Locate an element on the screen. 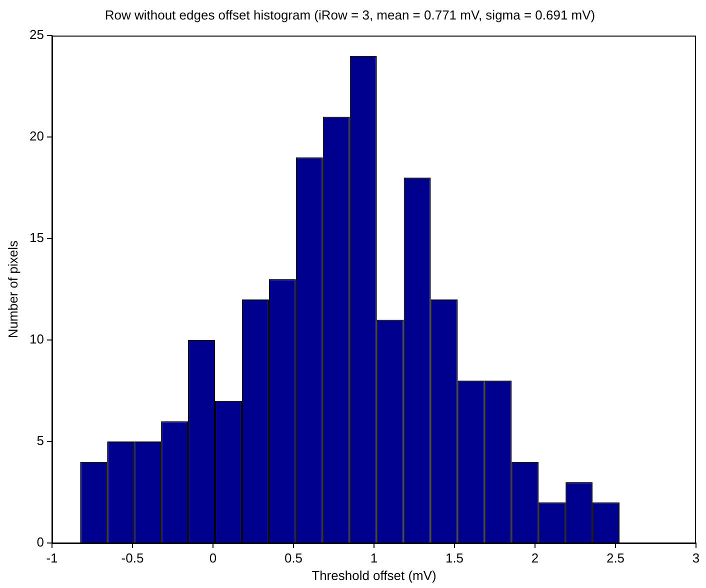 This screenshot has height=588, width=706. y-axis-title: Number of pixels is located at coordinates (12, 289).